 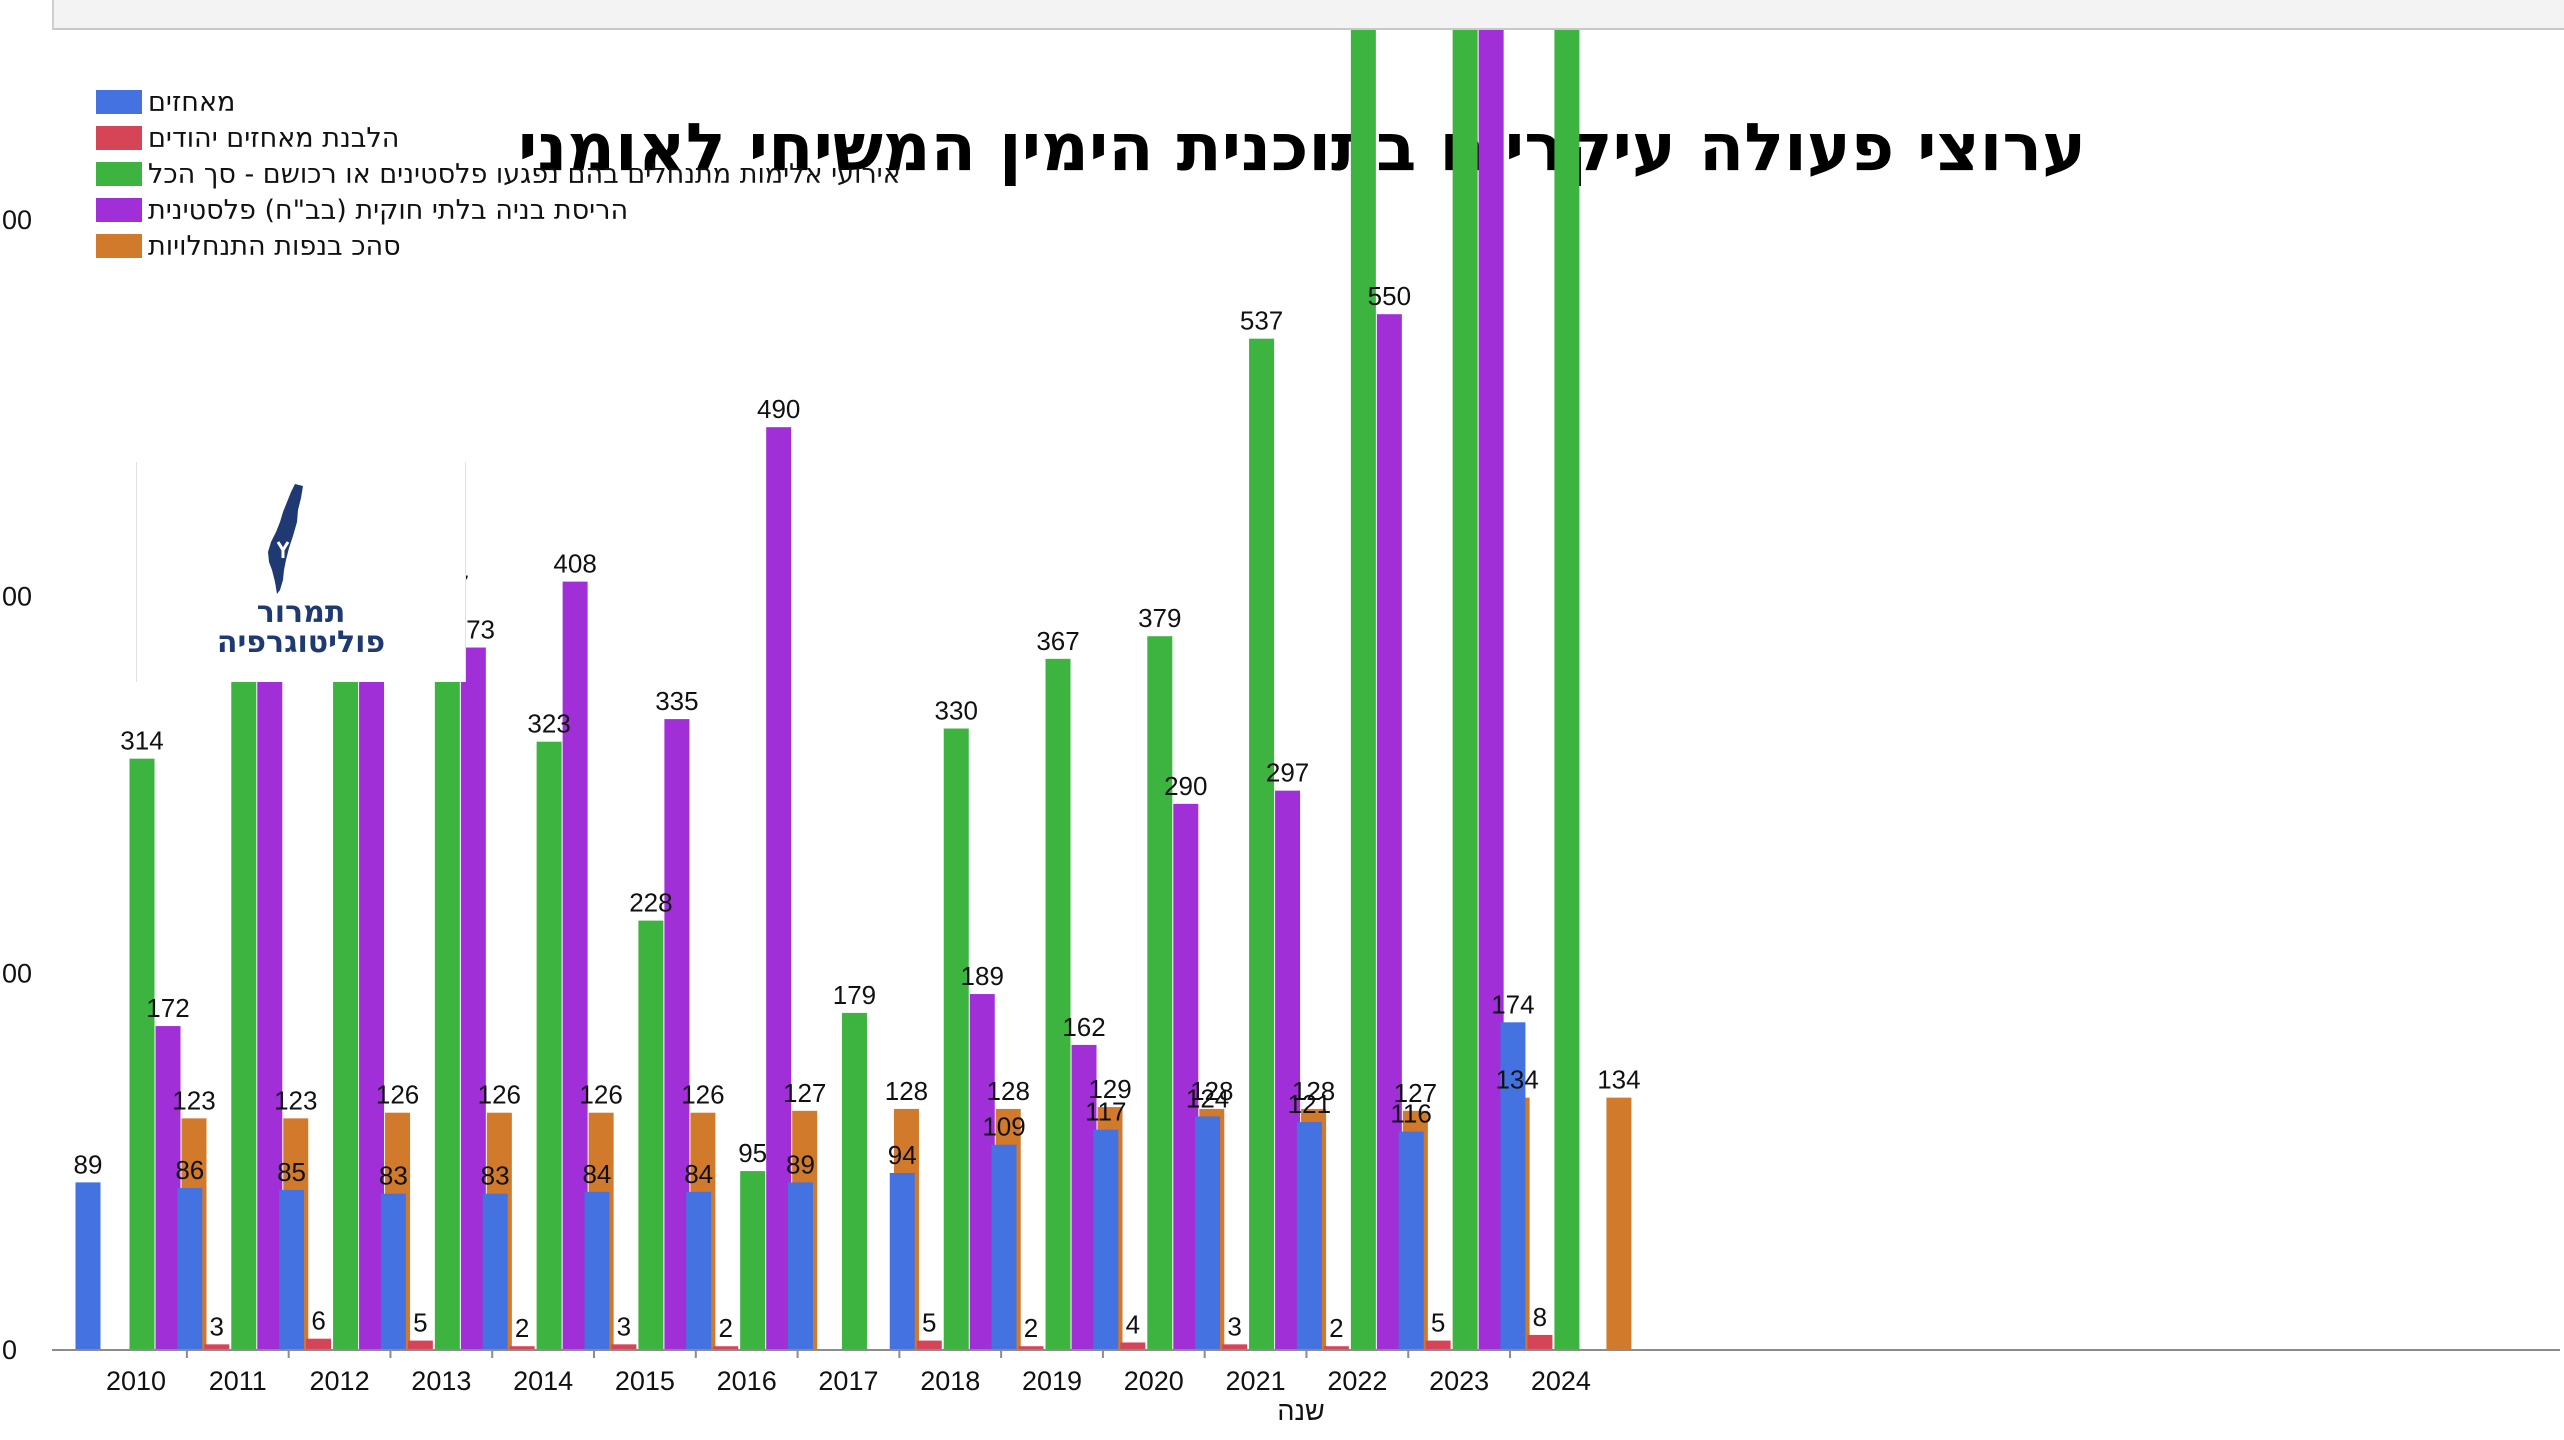 I want to click on y-axis: 000000000000000, so click(x=17, y=785).